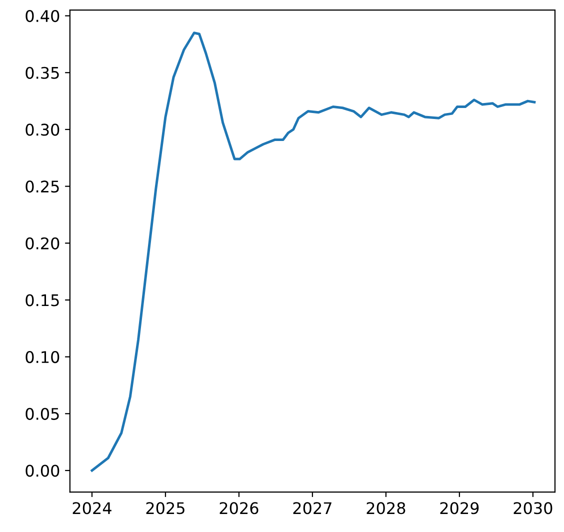 The image size is (564, 532). I want to click on y-tick-label: 0.30, so click(43, 130).